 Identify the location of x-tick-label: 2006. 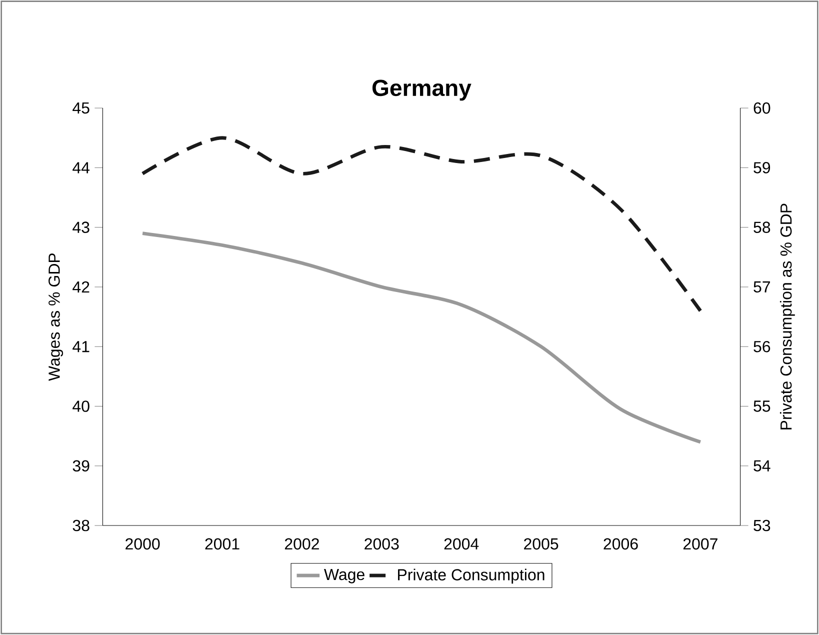
(621, 544).